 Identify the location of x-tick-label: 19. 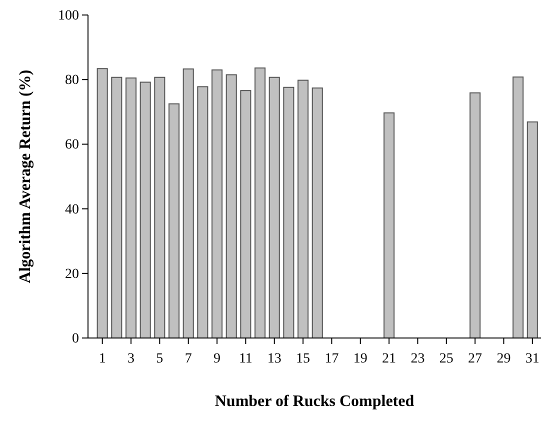
(360, 358).